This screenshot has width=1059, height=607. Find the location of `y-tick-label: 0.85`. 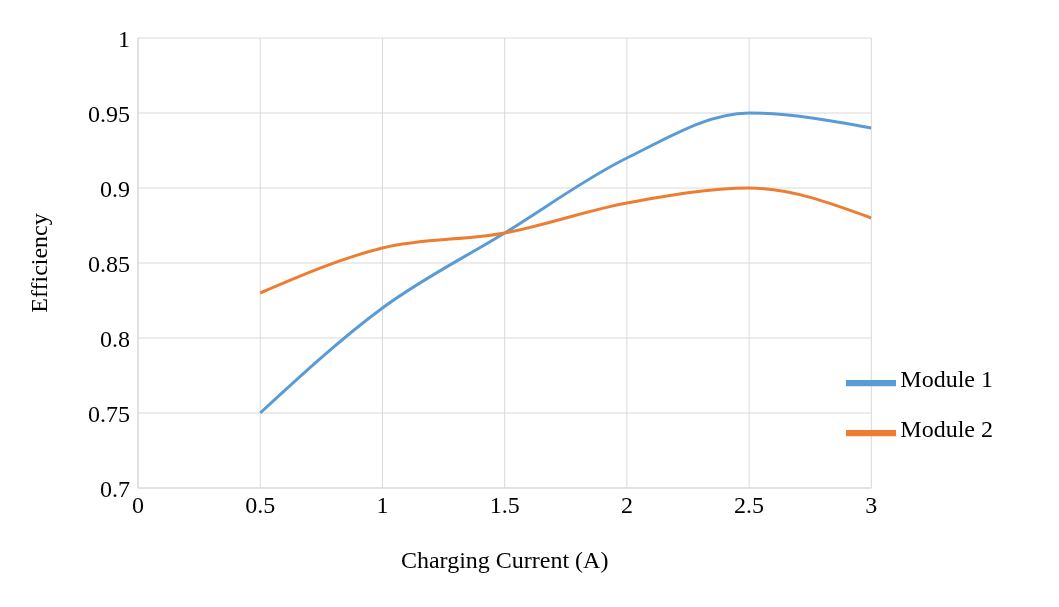

y-tick-label: 0.85 is located at coordinates (109, 263).